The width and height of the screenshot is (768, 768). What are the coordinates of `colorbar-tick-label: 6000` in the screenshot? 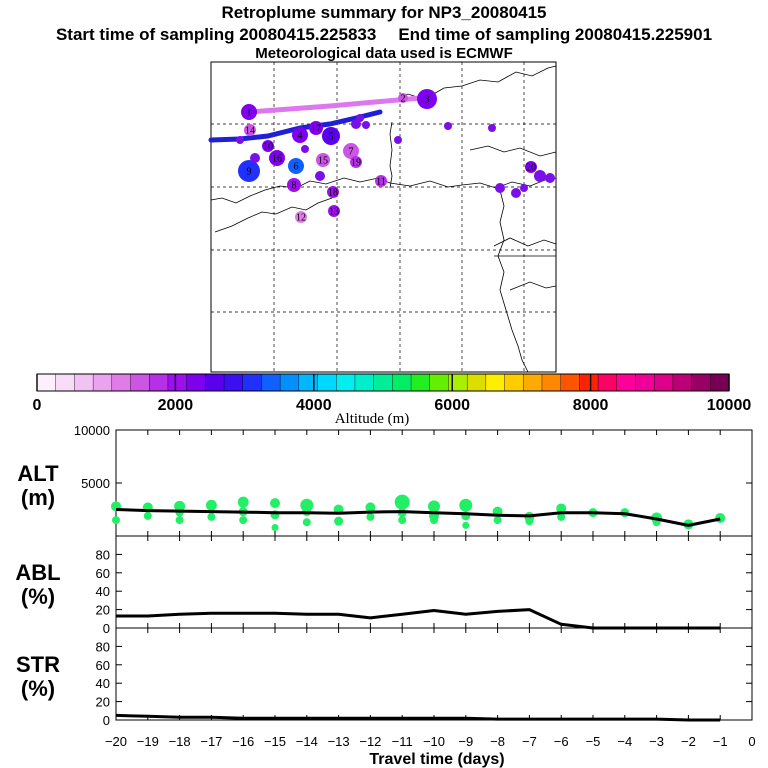 It's located at (452, 405).